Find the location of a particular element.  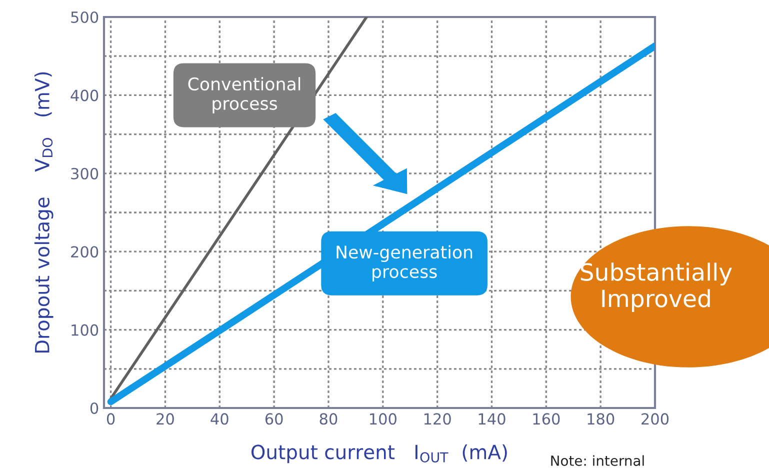

y-tick-label: 400 is located at coordinates (84, 96).